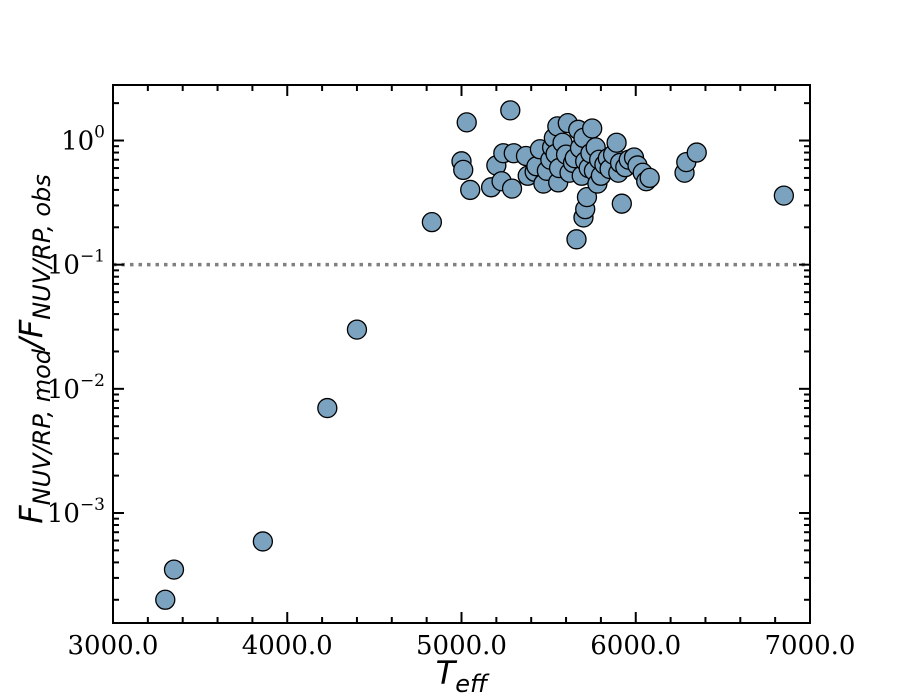 This screenshot has width=900, height=700. I want to click on x-tick-label: 4000.0, so click(287, 646).